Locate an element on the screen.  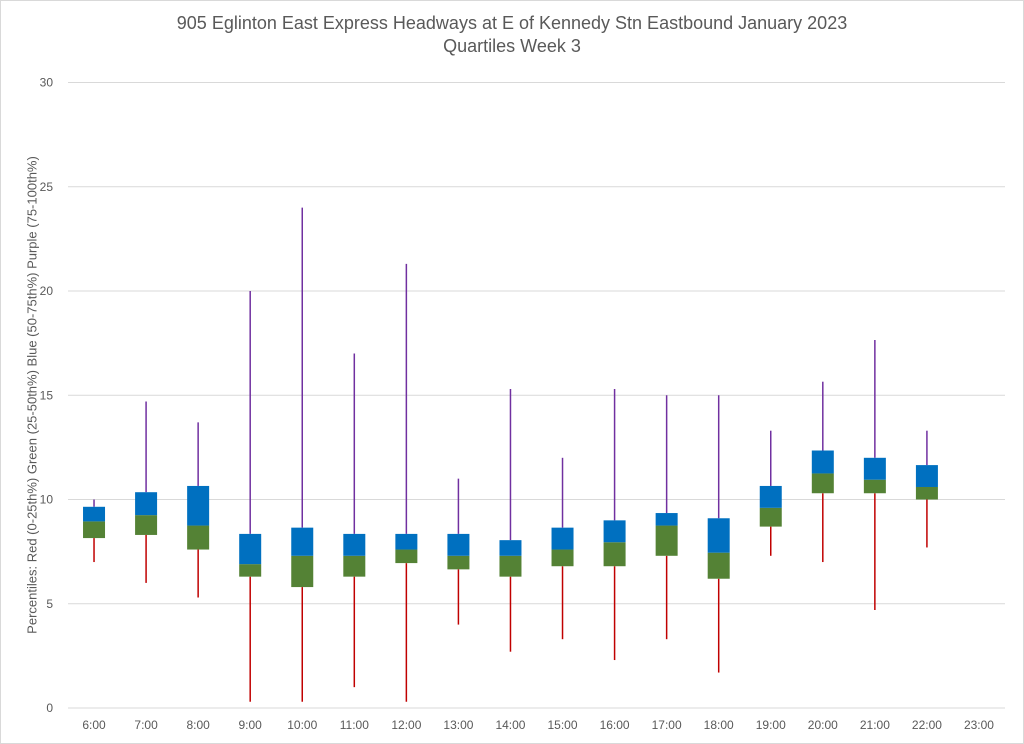
y-tick-label: 25 is located at coordinates (47, 187).